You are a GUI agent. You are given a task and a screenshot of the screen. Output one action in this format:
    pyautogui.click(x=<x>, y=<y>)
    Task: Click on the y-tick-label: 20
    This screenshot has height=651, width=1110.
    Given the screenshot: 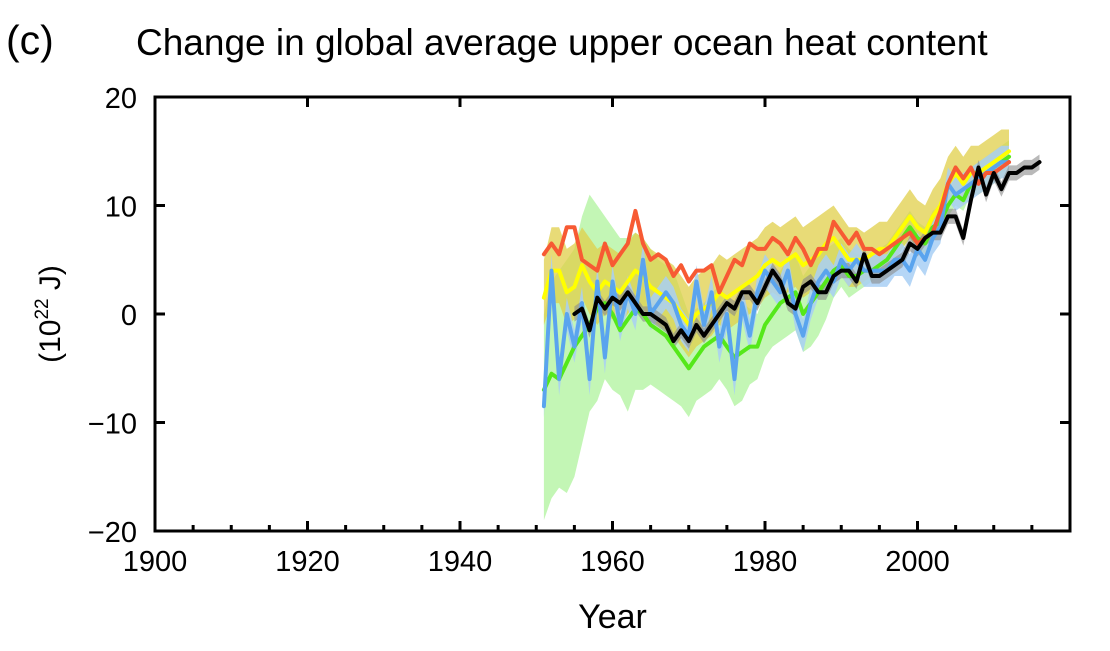 What is the action you would take?
    pyautogui.click(x=121, y=99)
    